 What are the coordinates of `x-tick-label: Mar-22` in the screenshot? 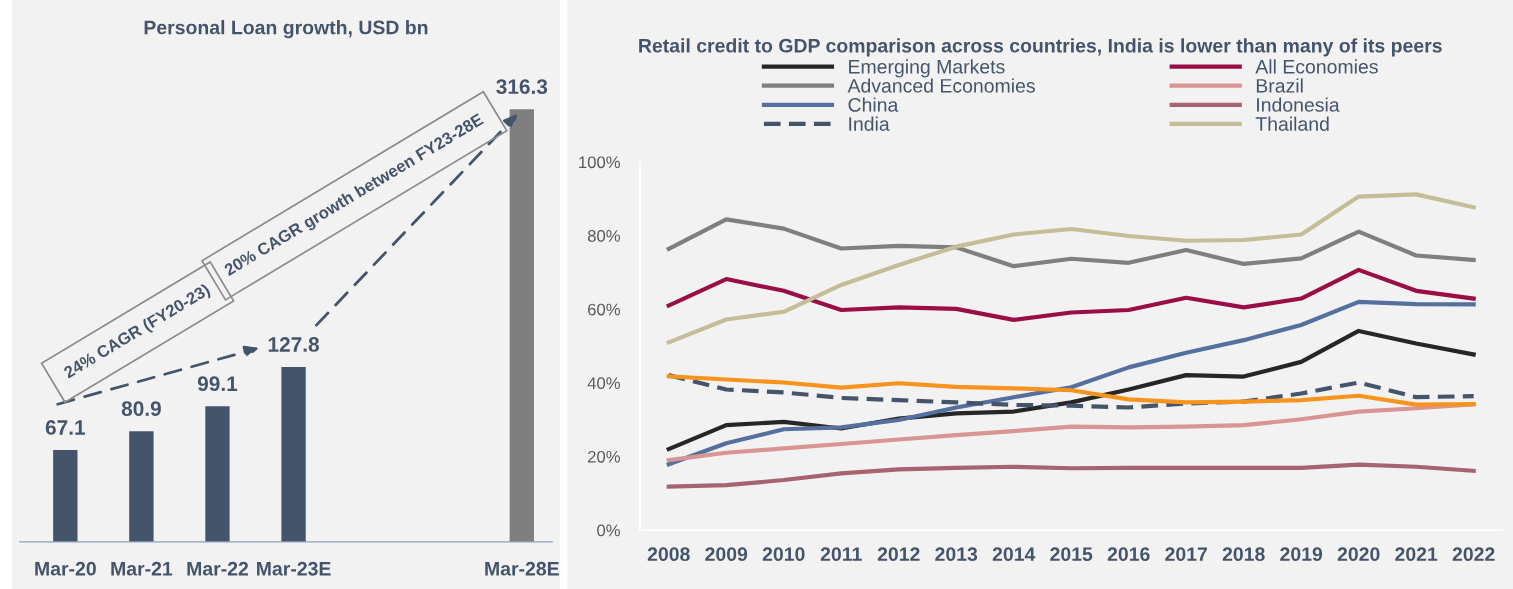 It's located at (218, 568).